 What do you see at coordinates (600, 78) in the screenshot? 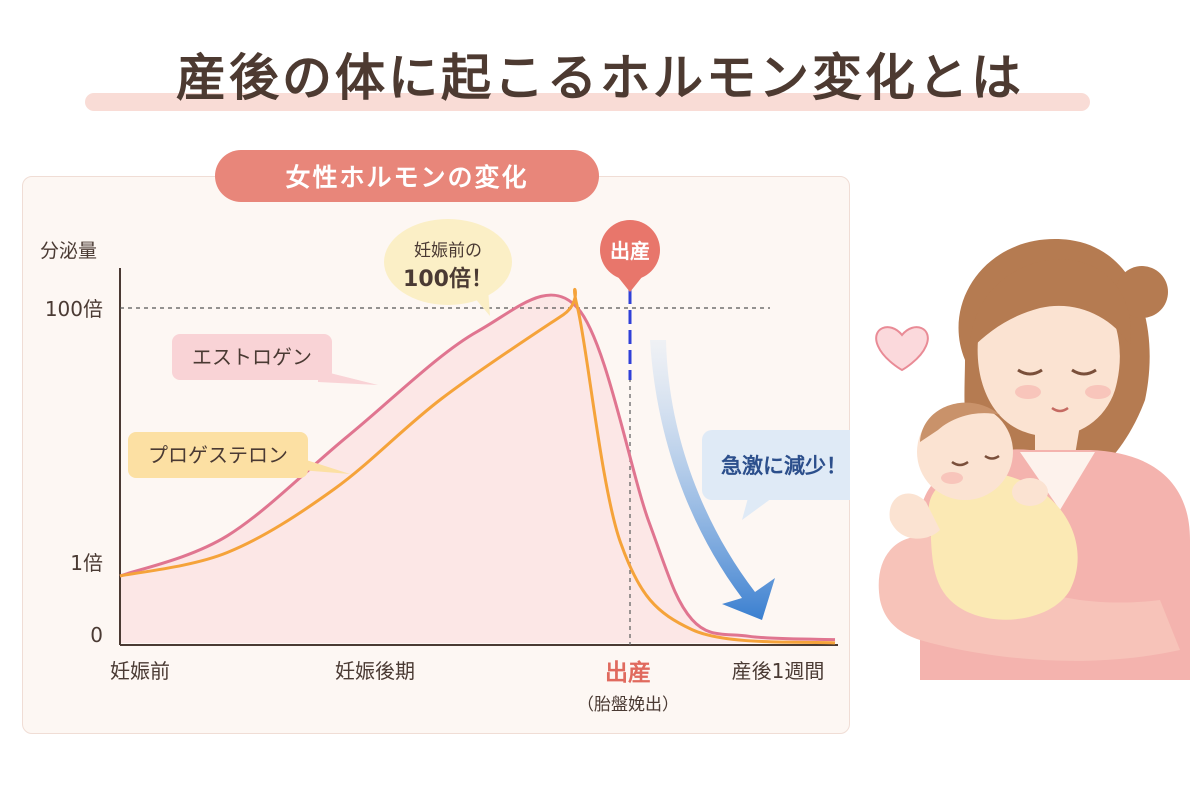
I see `page-title: 産後の体に起こるホルモン変化とは` at bounding box center [600, 78].